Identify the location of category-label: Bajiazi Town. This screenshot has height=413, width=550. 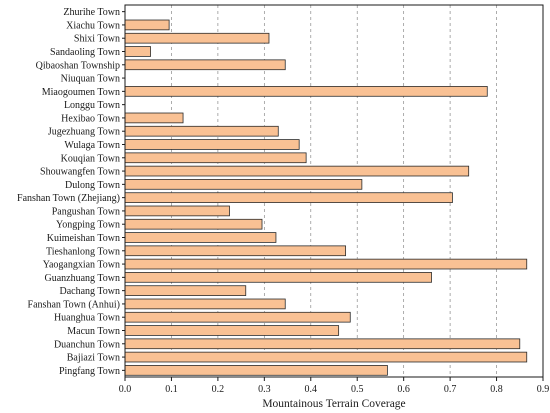
(93, 358).